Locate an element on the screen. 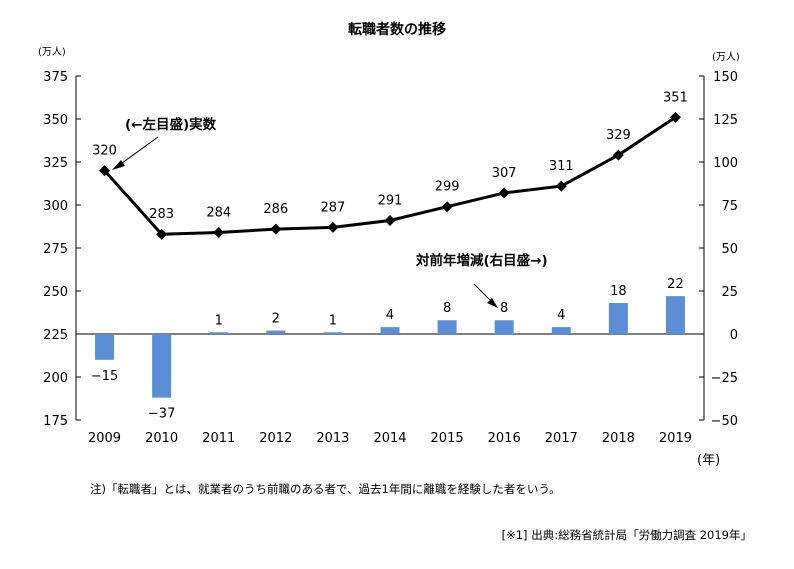 Image resolution: width=794 pixels, height=569 pixels. y-left-tick-label: 225 is located at coordinates (55, 335).